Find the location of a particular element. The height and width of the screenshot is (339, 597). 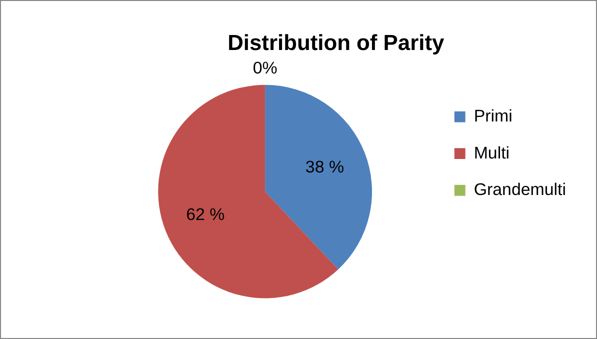

text: 0% is located at coordinates (265, 68).